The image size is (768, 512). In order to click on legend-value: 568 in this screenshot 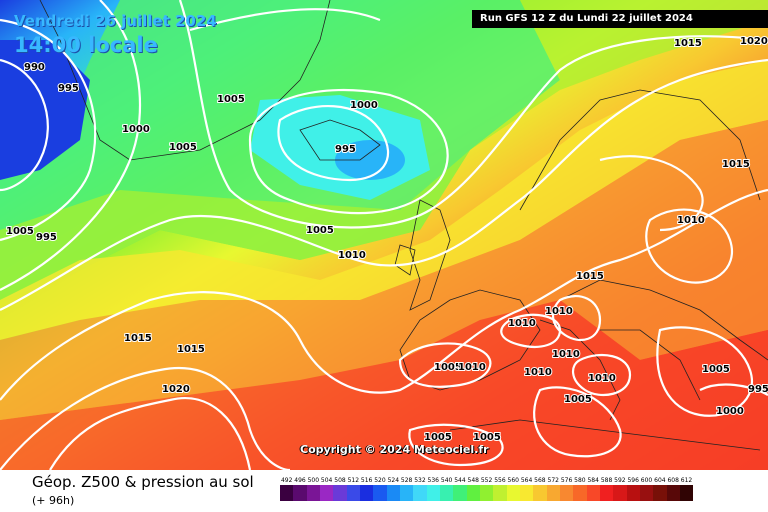, I will do `click(540, 480)`.